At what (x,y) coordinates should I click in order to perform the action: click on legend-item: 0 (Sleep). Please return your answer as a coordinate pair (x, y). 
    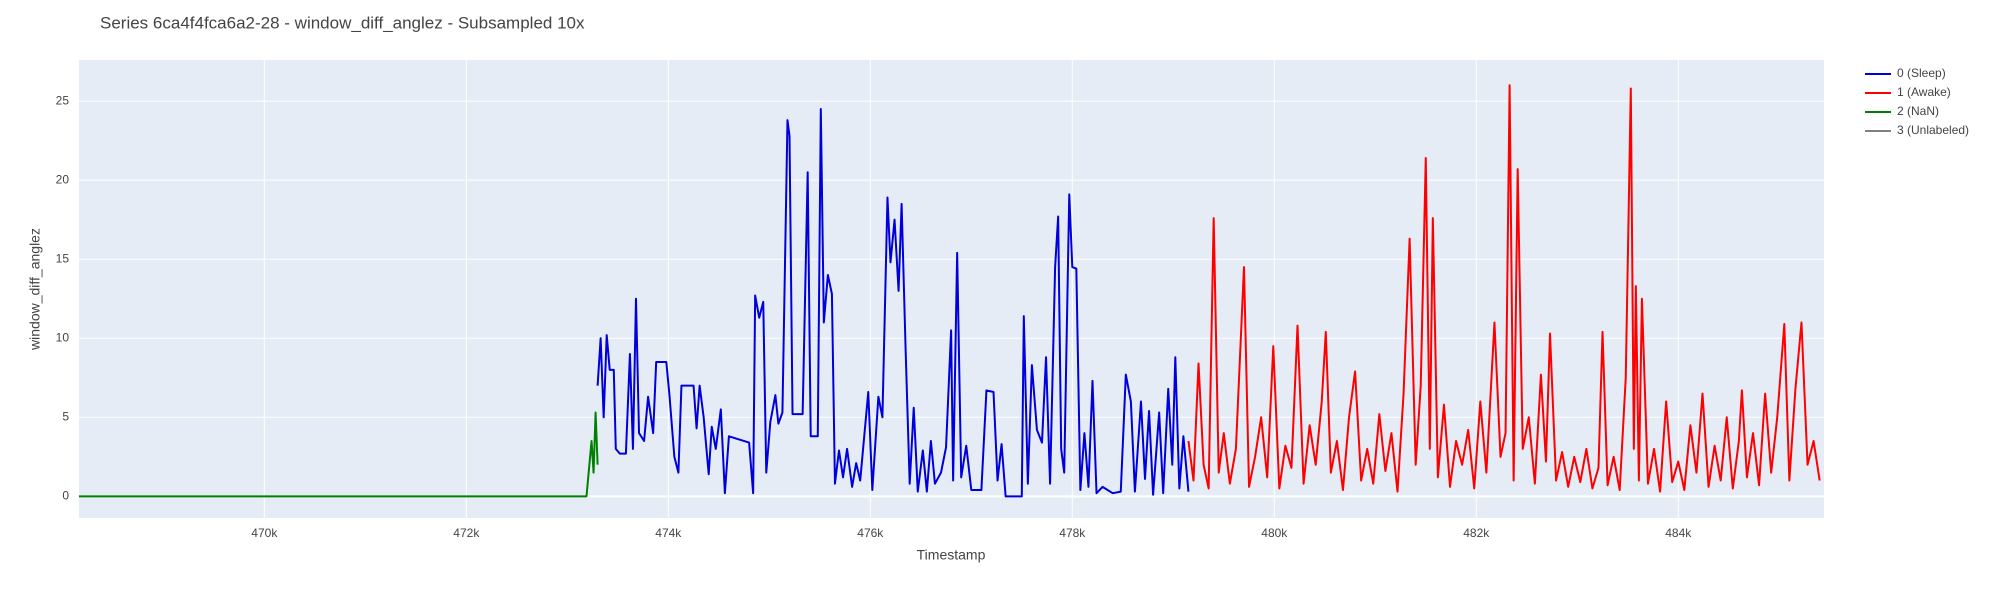
    Looking at the image, I should click on (1905, 73).